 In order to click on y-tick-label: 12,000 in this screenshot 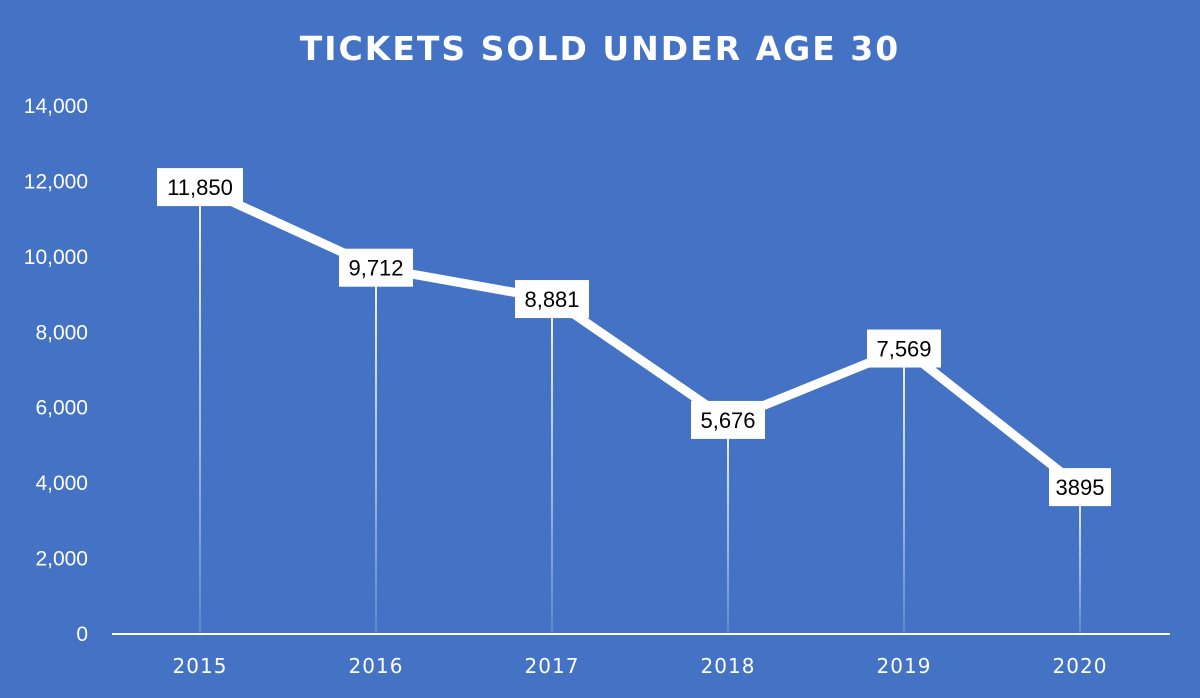, I will do `click(56, 181)`.